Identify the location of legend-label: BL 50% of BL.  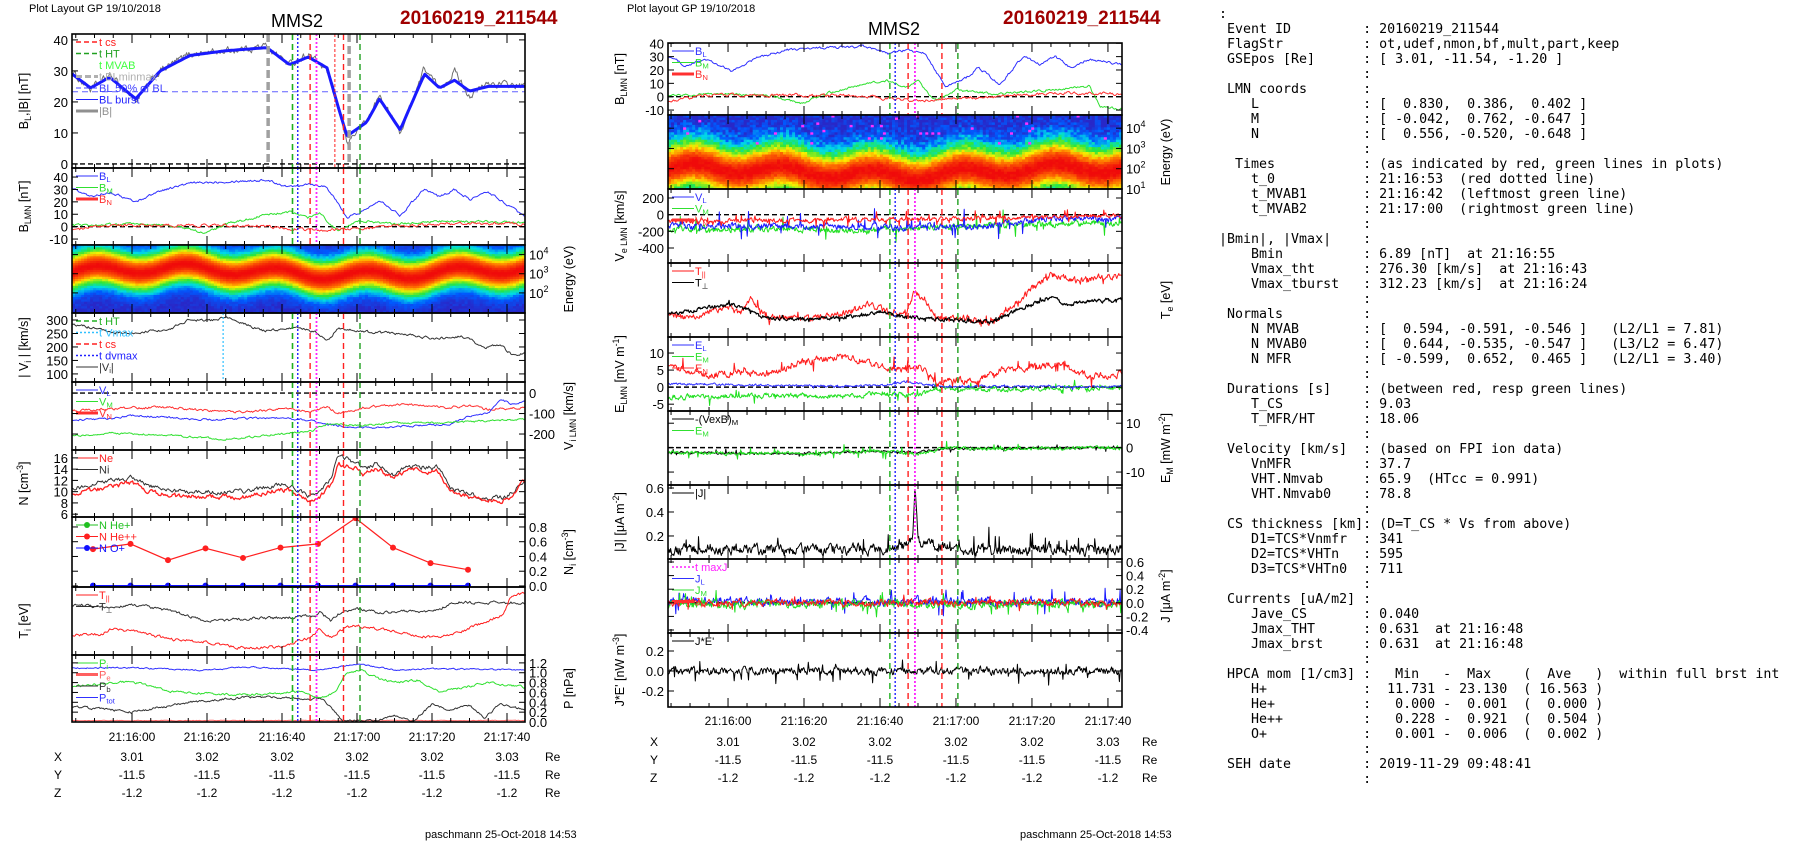
(132, 89).